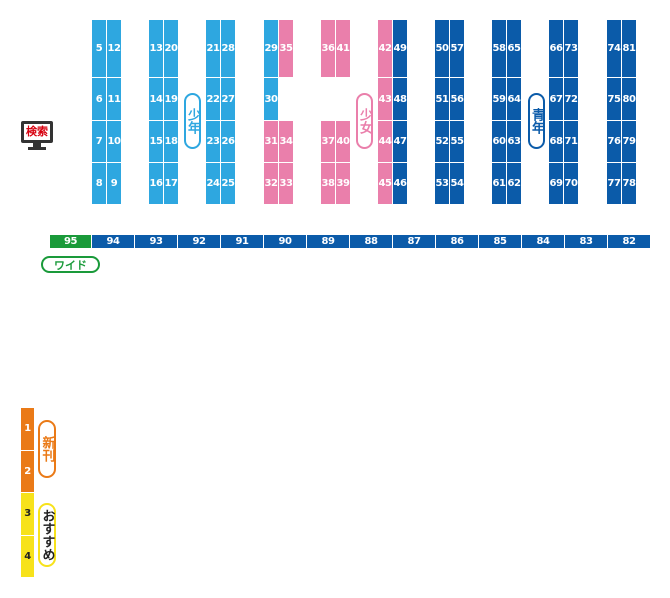 The width and height of the screenshot is (670, 598). What do you see at coordinates (514, 48) in the screenshot?
I see `shelf: 65` at bounding box center [514, 48].